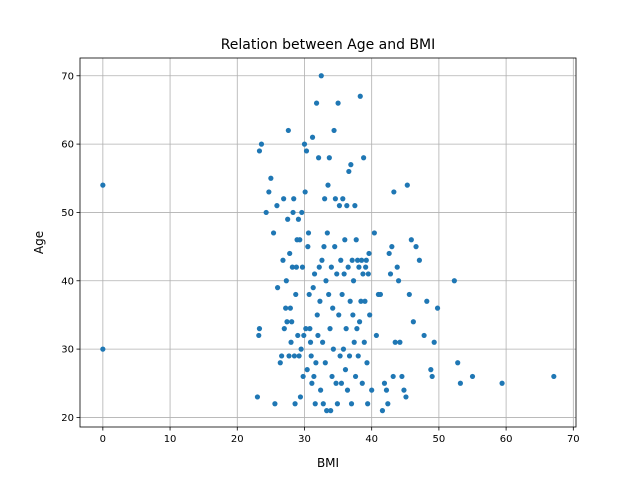  Describe the element at coordinates (506, 439) in the screenshot. I see `x-tick-label: 60` at that location.